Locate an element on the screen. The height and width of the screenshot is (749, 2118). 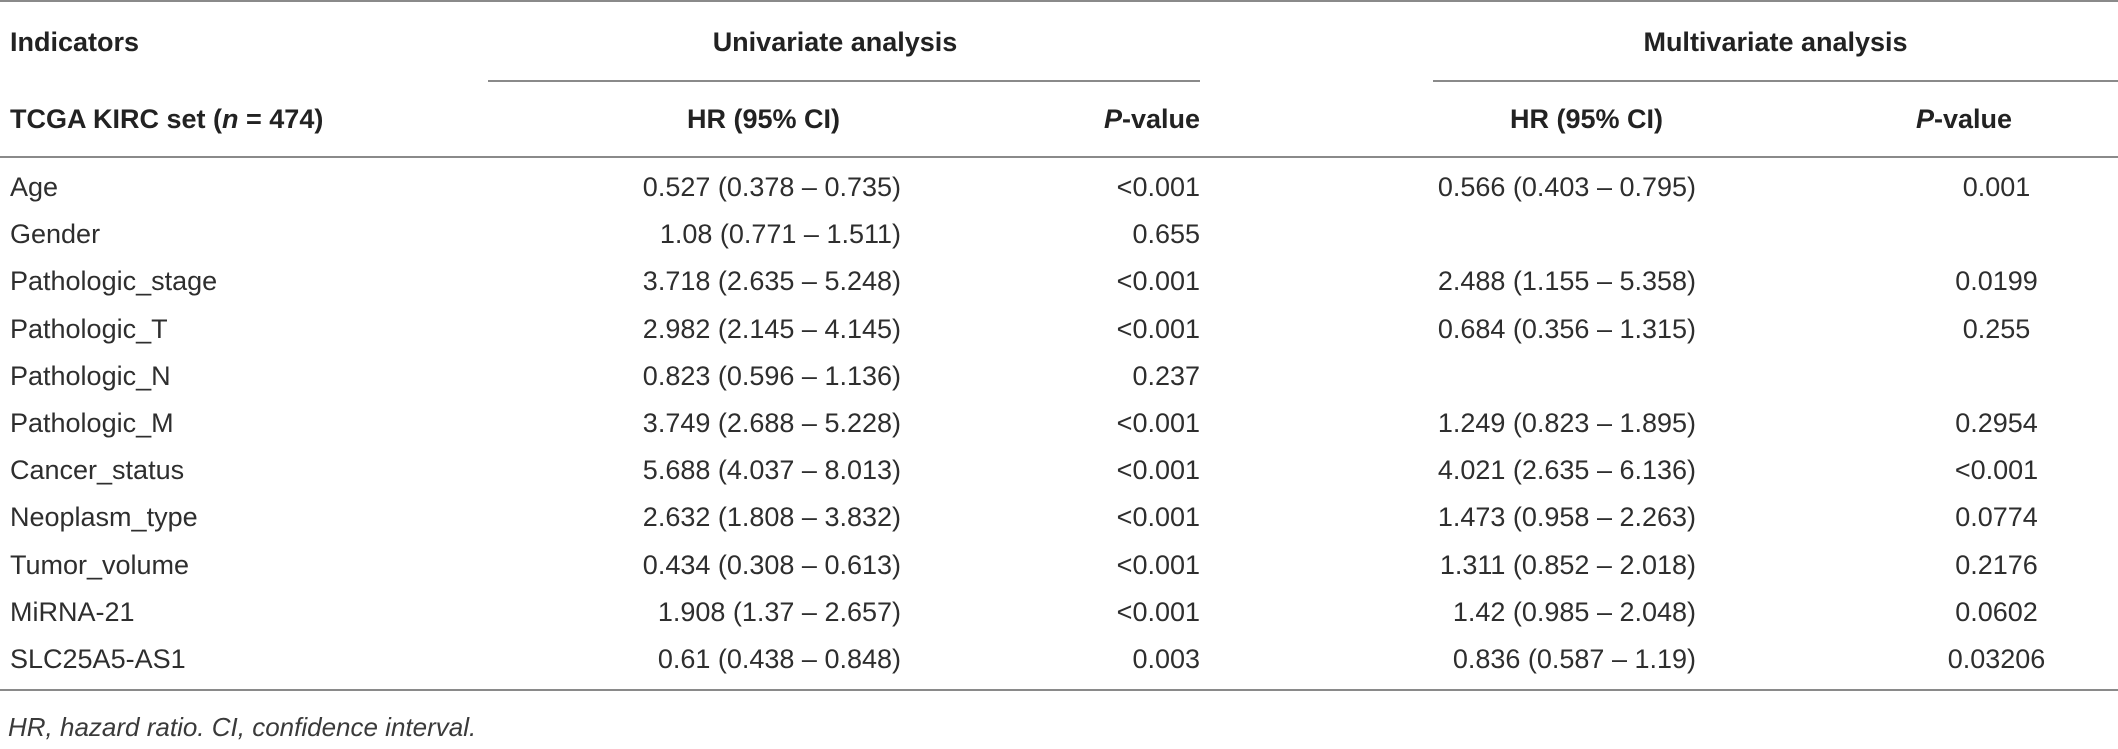
indicator-cell: Tumor_volume is located at coordinates (100, 564).